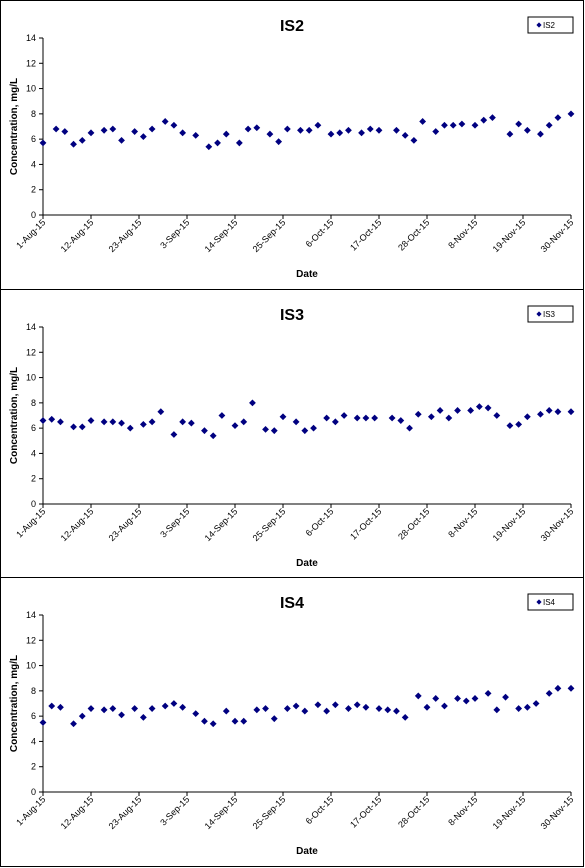  What do you see at coordinates (14, 415) in the screenshot?
I see `y-axis-title: Concentration, mg/L` at bounding box center [14, 415].